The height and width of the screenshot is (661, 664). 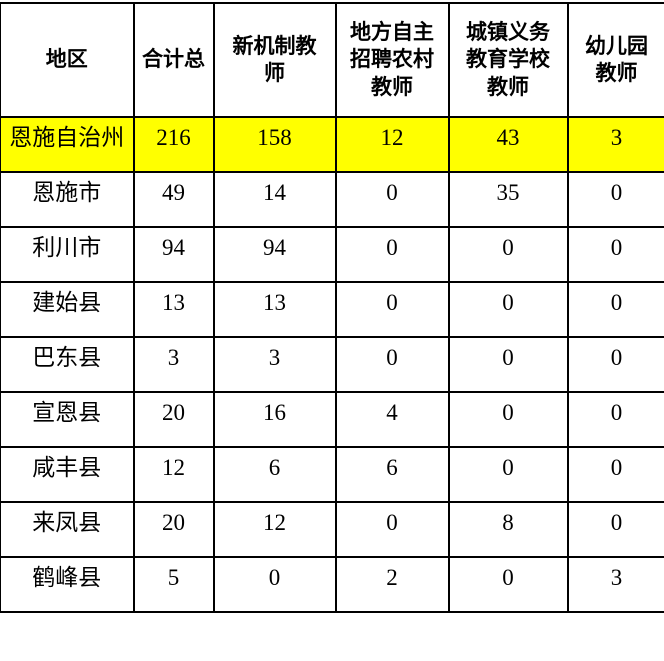 What do you see at coordinates (173, 584) in the screenshot?
I see `value-cell: 5` at bounding box center [173, 584].